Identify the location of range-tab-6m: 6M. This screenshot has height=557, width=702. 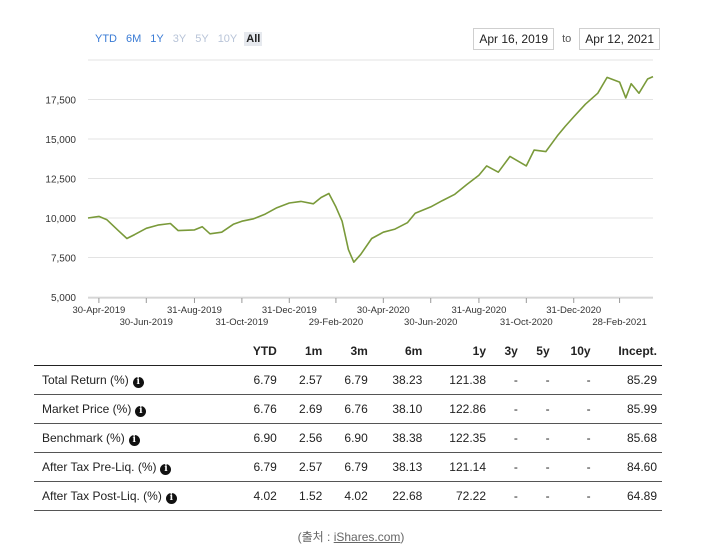
(134, 39).